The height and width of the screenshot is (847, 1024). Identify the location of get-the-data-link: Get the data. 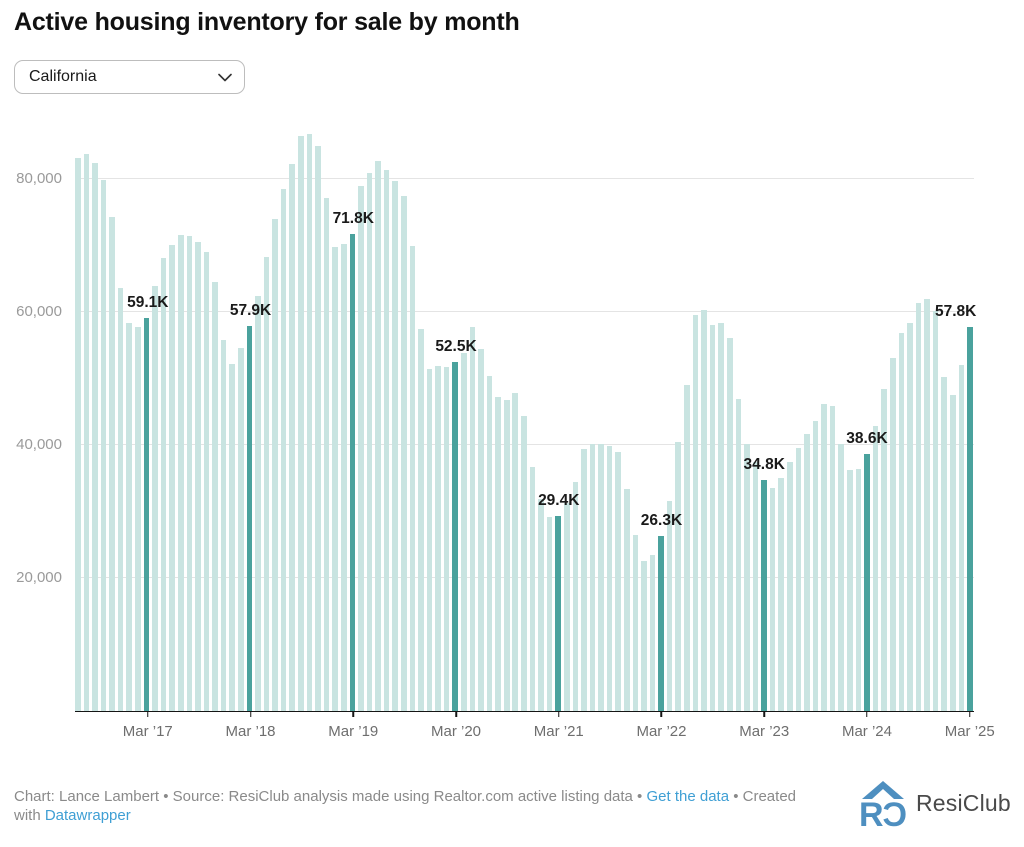
(688, 796).